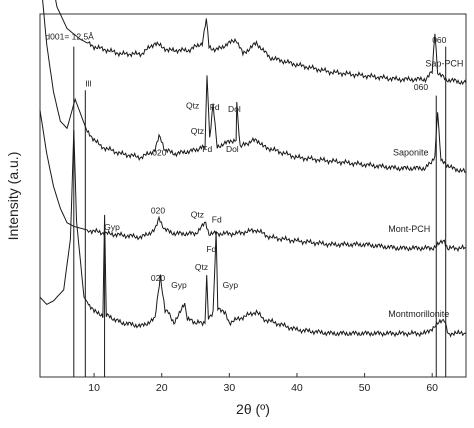 The image size is (474, 428). What do you see at coordinates (192, 105) in the screenshot?
I see `peak-annotation-5: Qtz` at bounding box center [192, 105].